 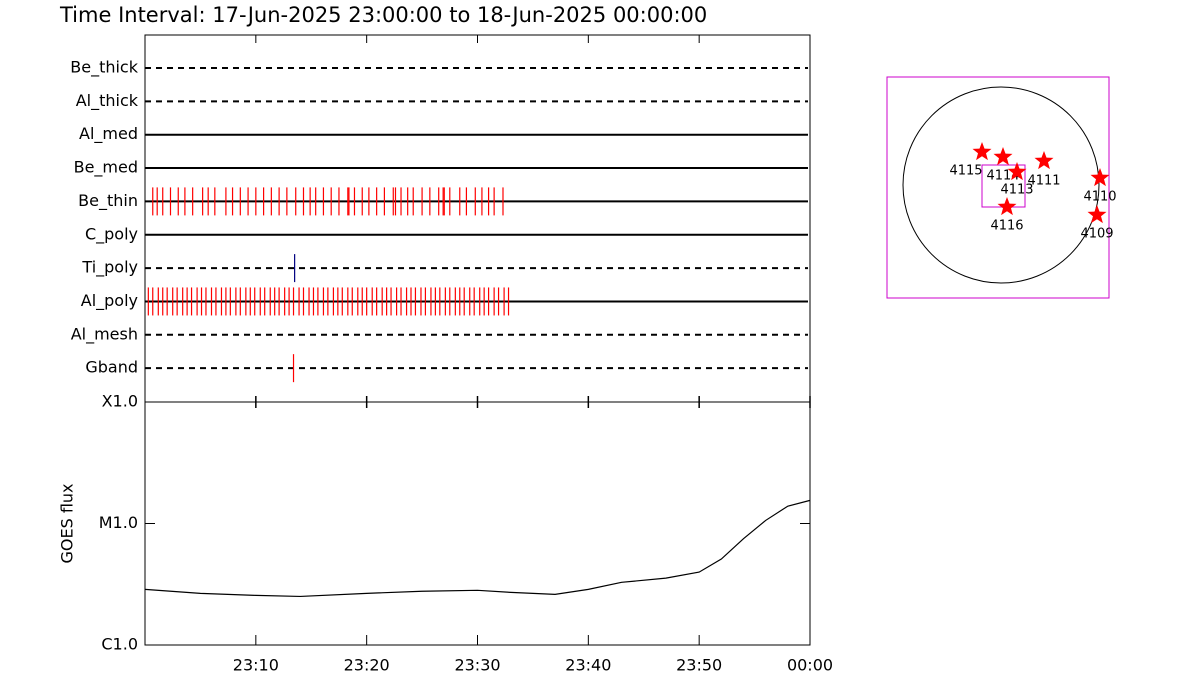 I want to click on y-axis-label: GOES flux, so click(x=67, y=523).